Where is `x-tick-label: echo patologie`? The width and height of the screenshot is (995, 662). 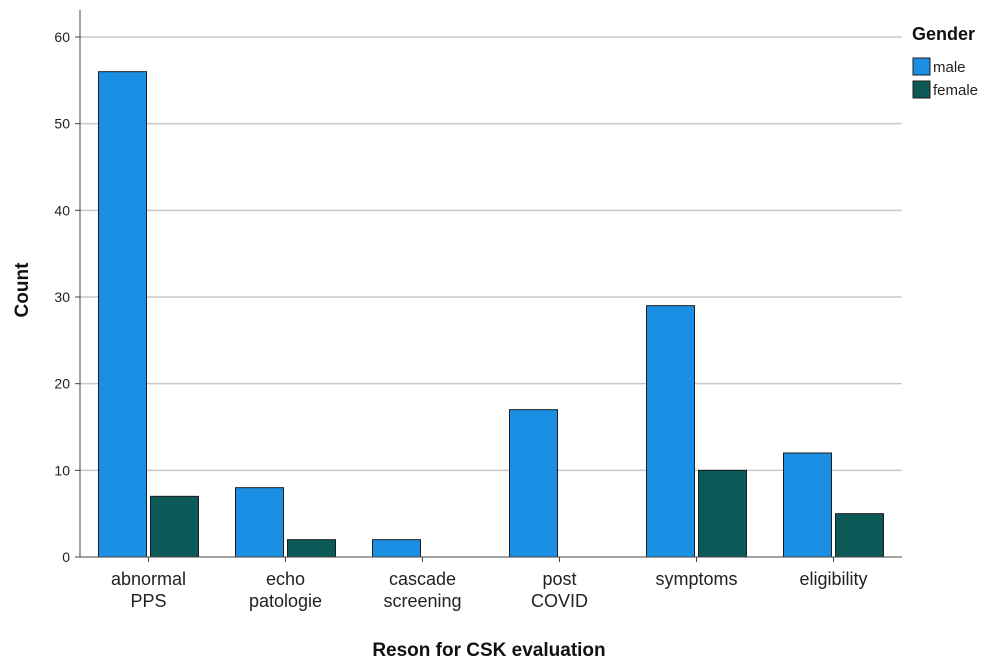
x-tick-label: echo patologie is located at coordinates (285, 590).